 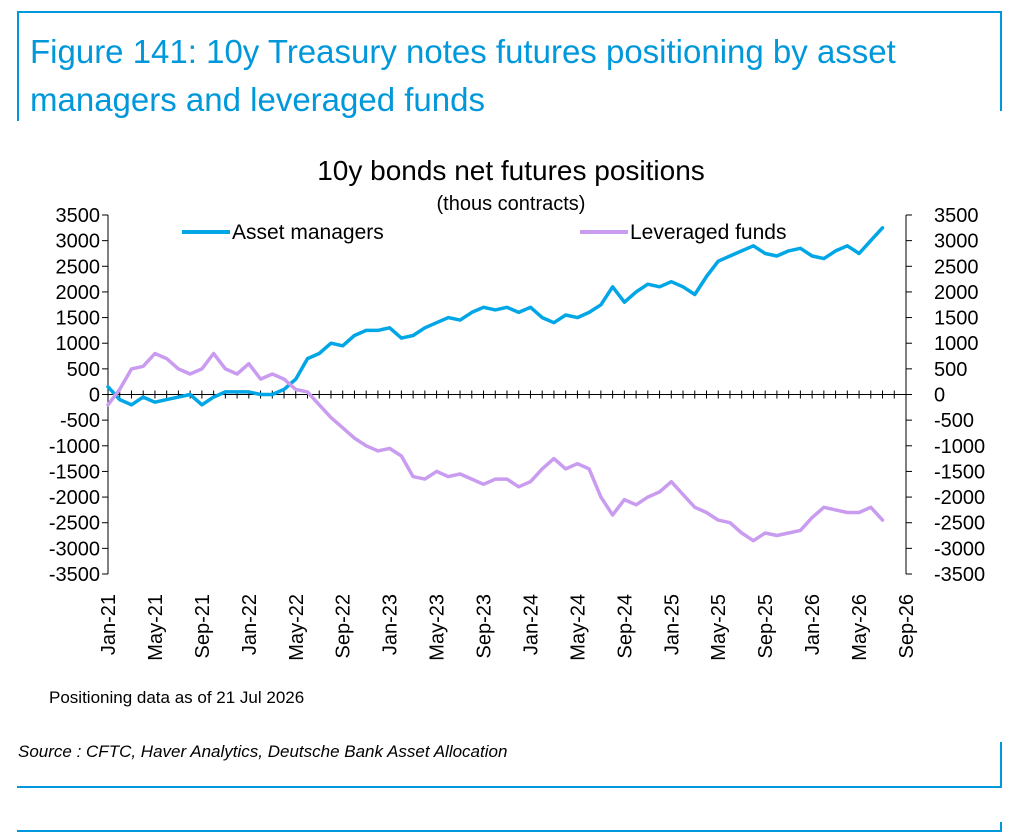 I want to click on y-tick-label-right: 500, so click(x=950, y=370).